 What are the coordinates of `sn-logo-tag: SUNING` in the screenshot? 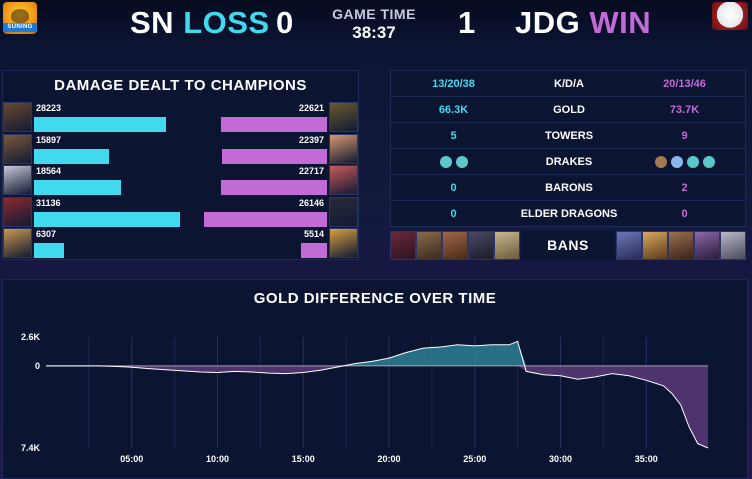 It's located at (20, 27).